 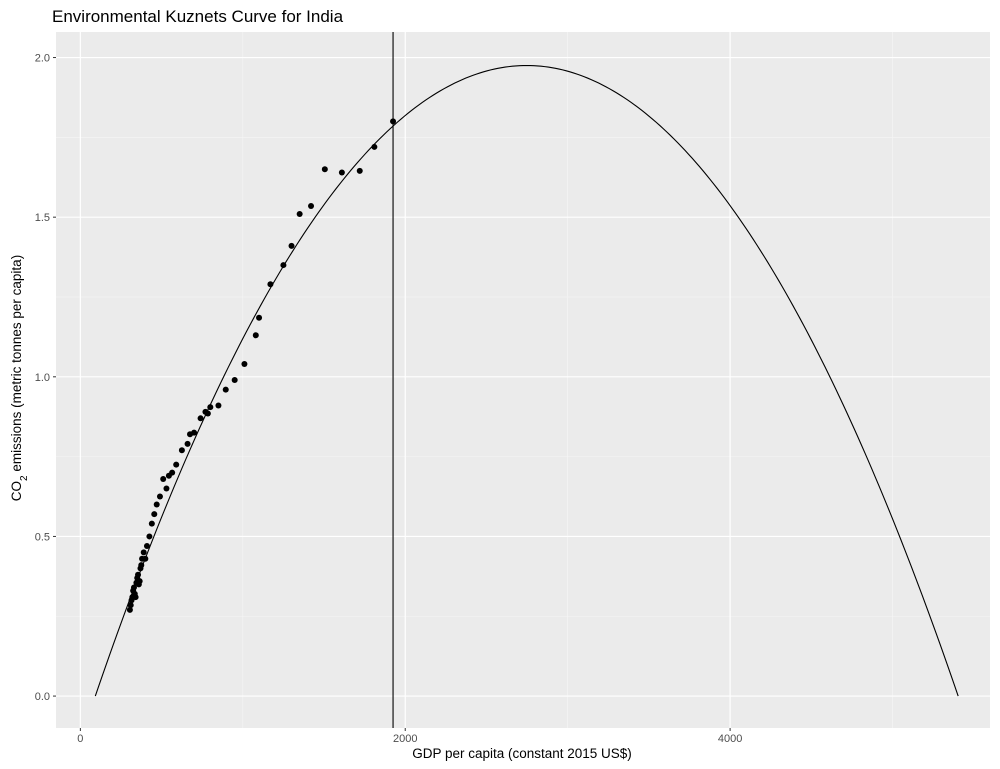 I want to click on y-axis-label-suffix: emissions (metric tonnes per capita), so click(x=16, y=365).